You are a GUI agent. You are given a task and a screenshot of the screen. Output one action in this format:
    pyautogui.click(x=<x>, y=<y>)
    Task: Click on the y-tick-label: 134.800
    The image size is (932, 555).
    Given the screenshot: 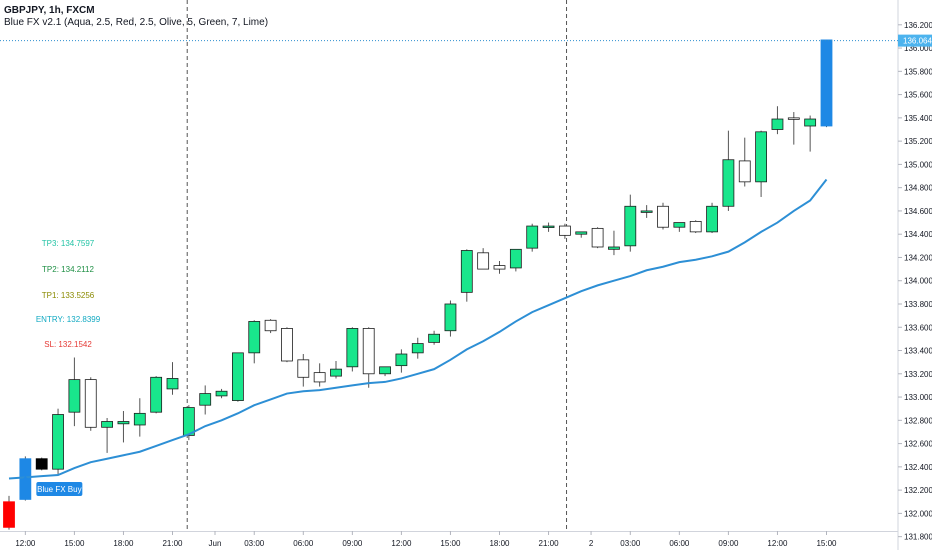 What is the action you would take?
    pyautogui.click(x=918, y=188)
    